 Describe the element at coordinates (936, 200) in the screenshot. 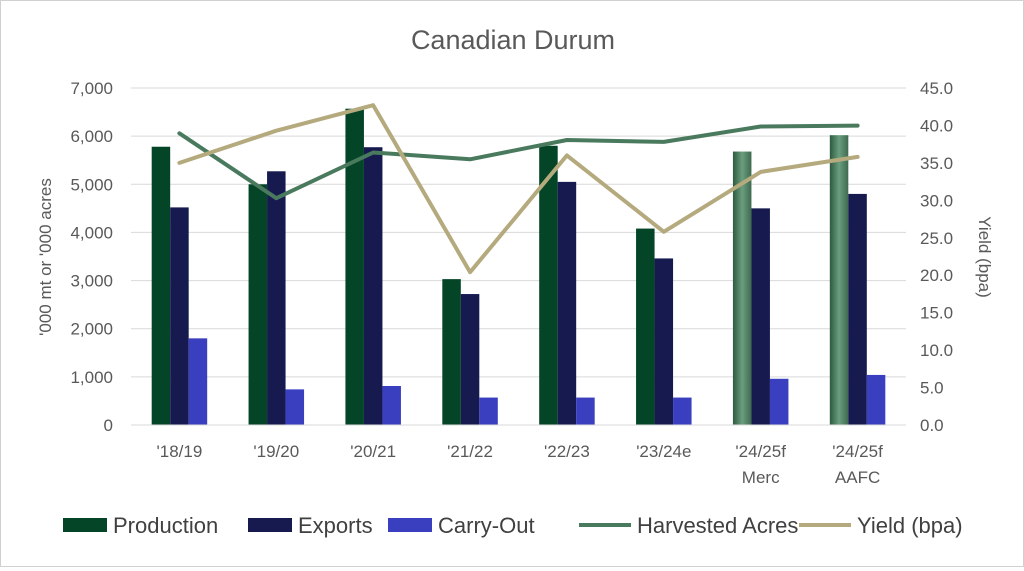

I see `y2-tick-label: 30.0` at that location.